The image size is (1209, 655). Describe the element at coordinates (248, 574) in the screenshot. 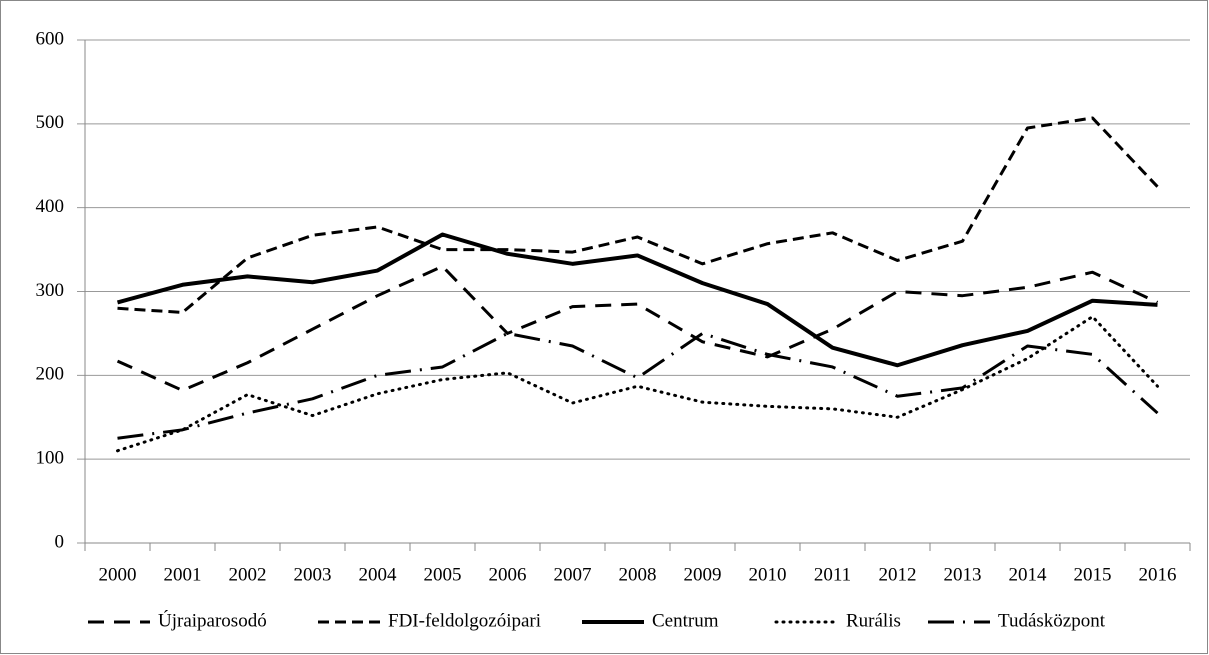

I see `x-tick-label: 2002` at that location.